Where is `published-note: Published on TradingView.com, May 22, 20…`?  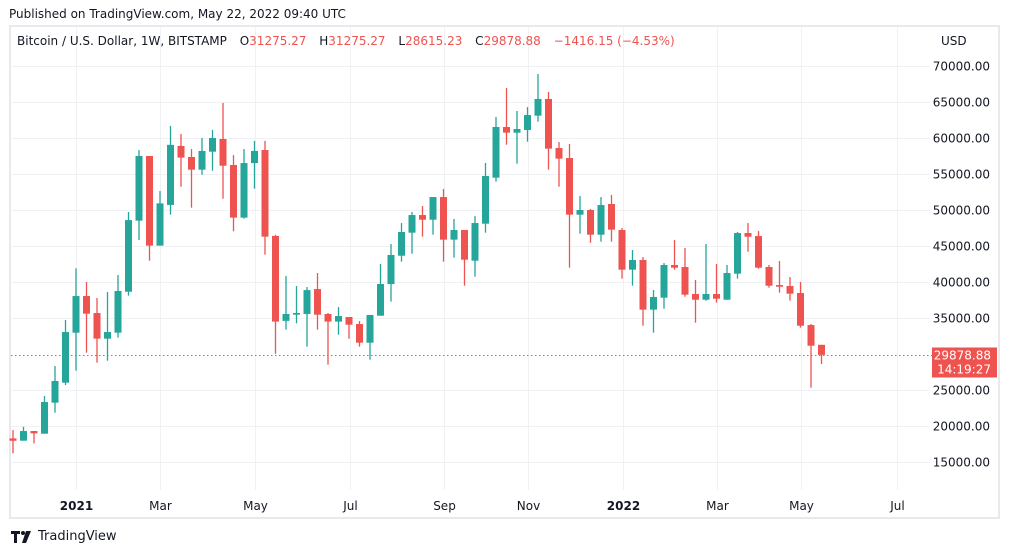
published-note: Published on TradingView.com, May 22, 20… is located at coordinates (177, 14).